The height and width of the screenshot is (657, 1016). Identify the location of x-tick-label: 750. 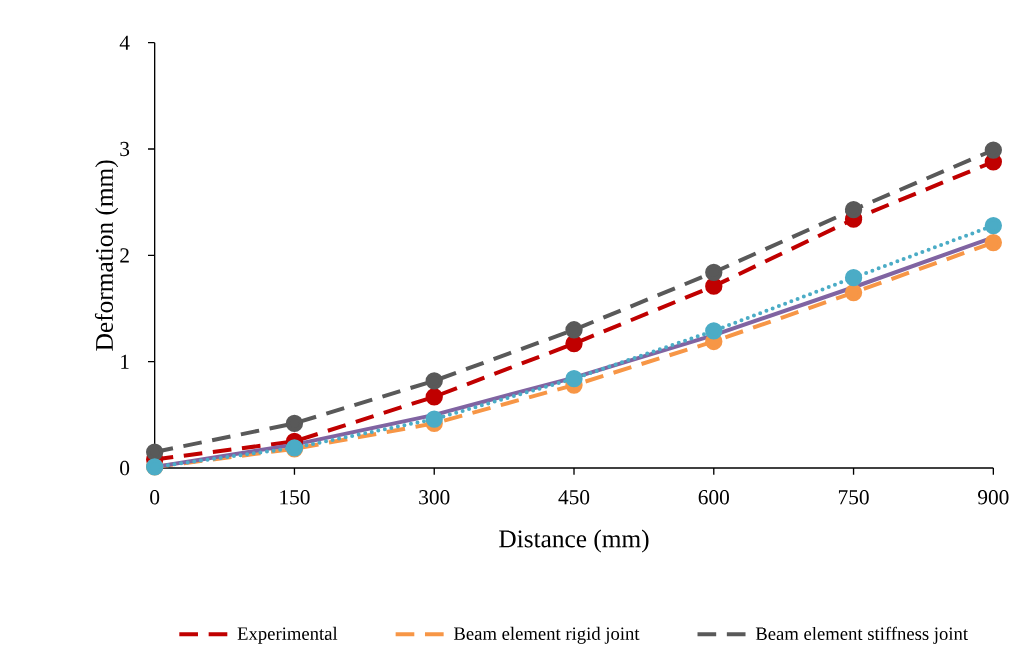
(853, 497).